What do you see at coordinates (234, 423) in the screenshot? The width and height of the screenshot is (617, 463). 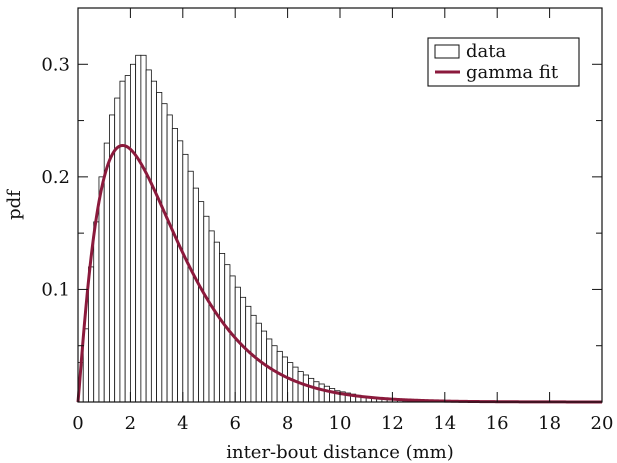 I see `x-tick-label: 6` at bounding box center [234, 423].